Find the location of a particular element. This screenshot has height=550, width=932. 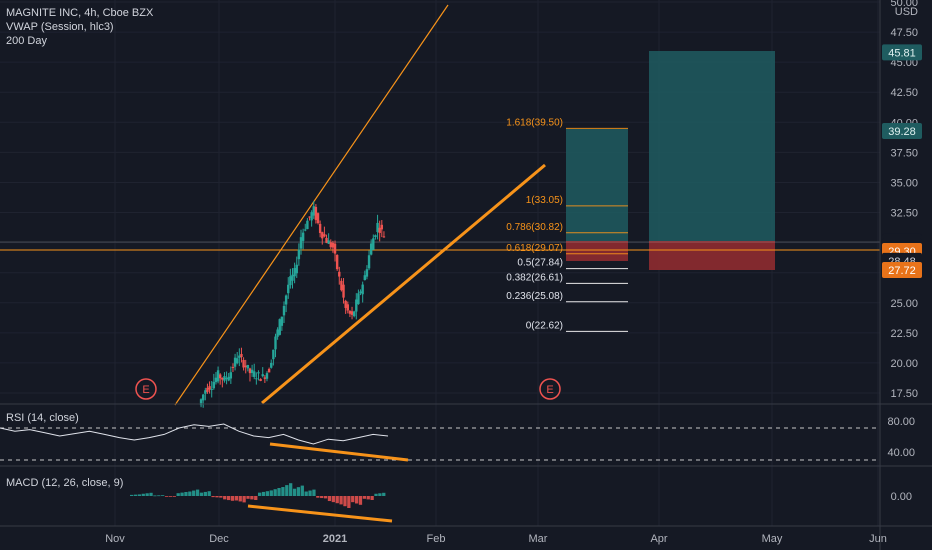

symbol-title: MAGNITE INC, 4h, Cboe BZX is located at coordinates (80, 13).